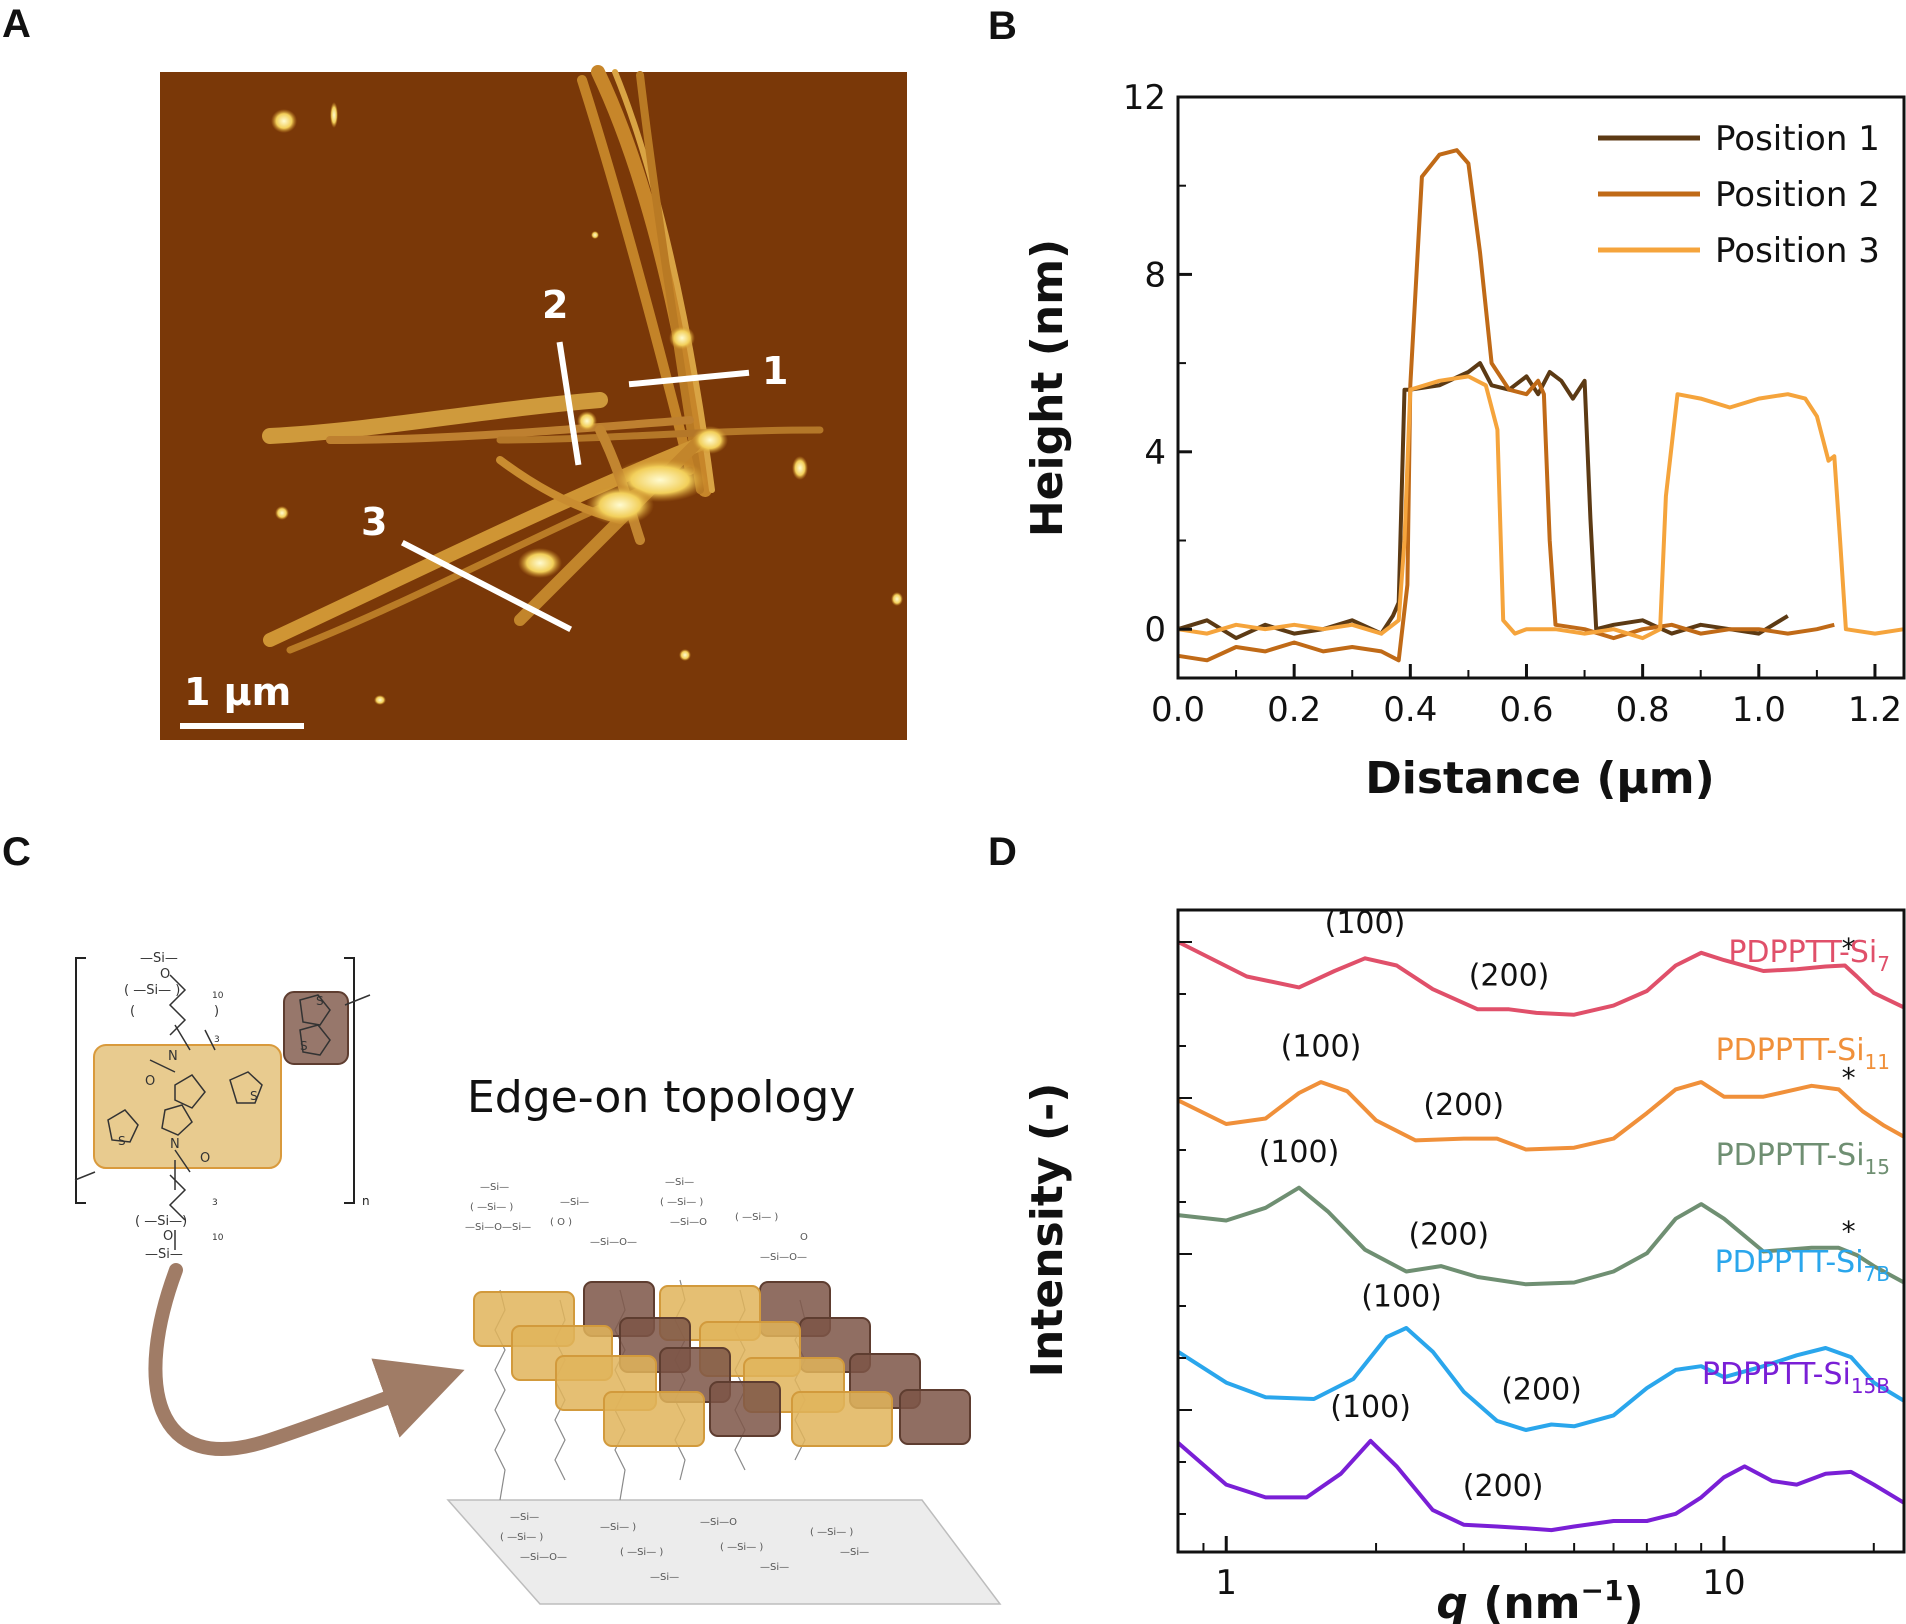 The image size is (1906, 1624). Describe the element at coordinates (618, 1527) in the screenshot. I see `svg-text: —Si— )` at that location.